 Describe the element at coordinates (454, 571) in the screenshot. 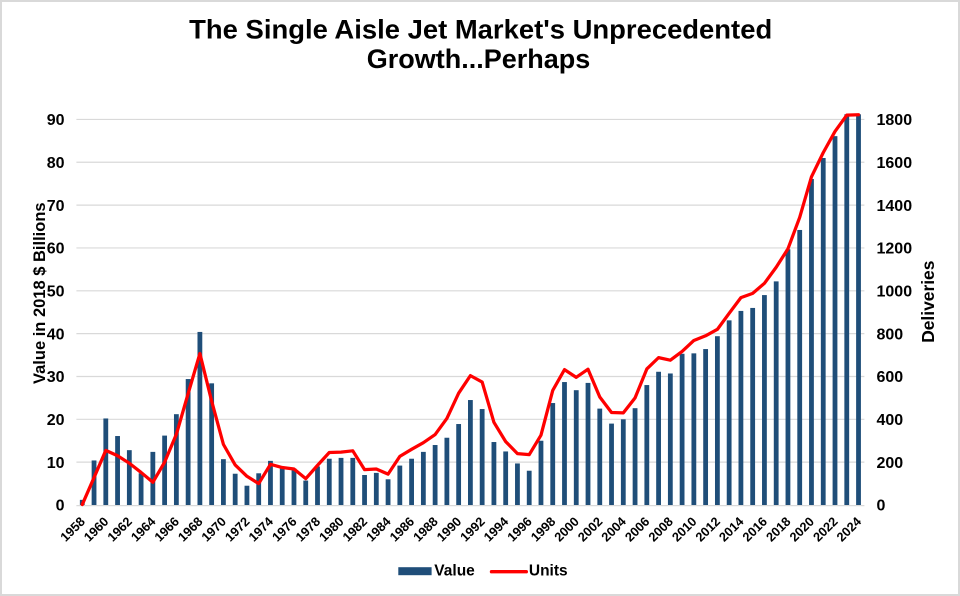

I see `svg-text: Value` at that location.